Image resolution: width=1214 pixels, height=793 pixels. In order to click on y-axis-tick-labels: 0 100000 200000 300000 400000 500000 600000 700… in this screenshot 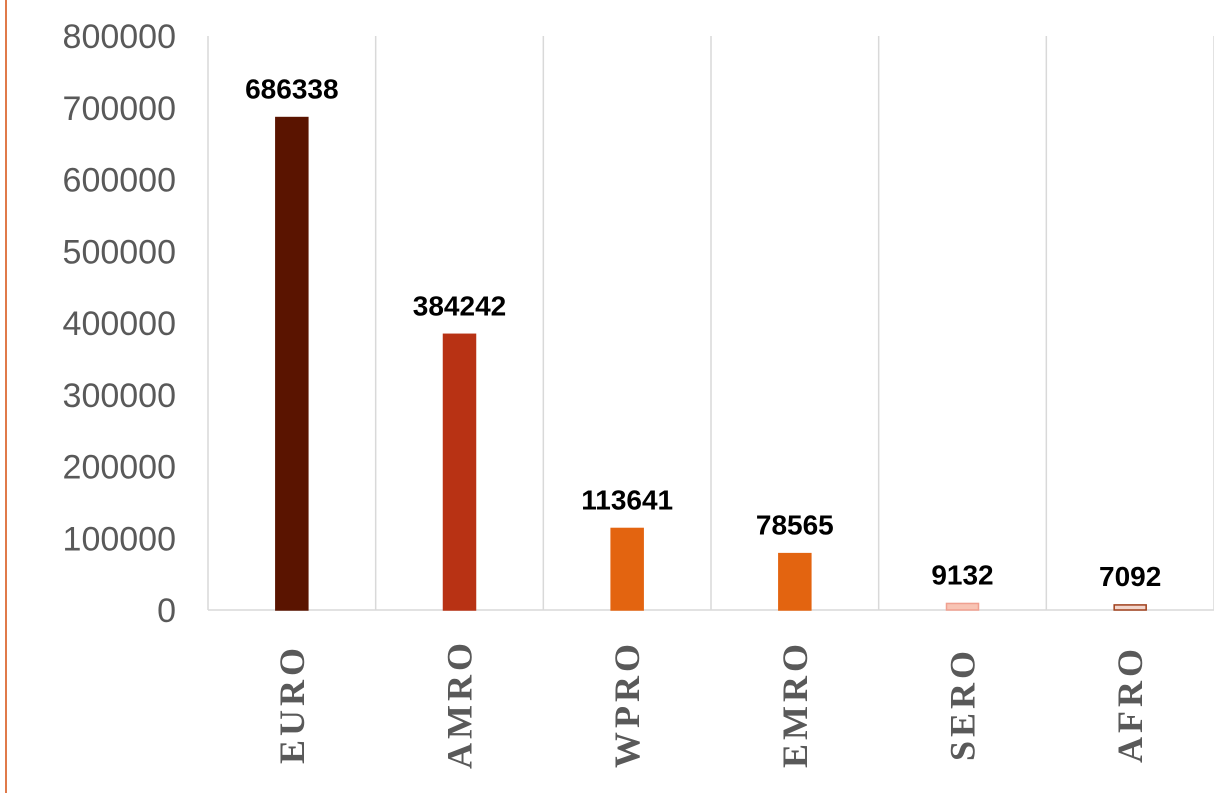, I will do `click(119, 324)`.